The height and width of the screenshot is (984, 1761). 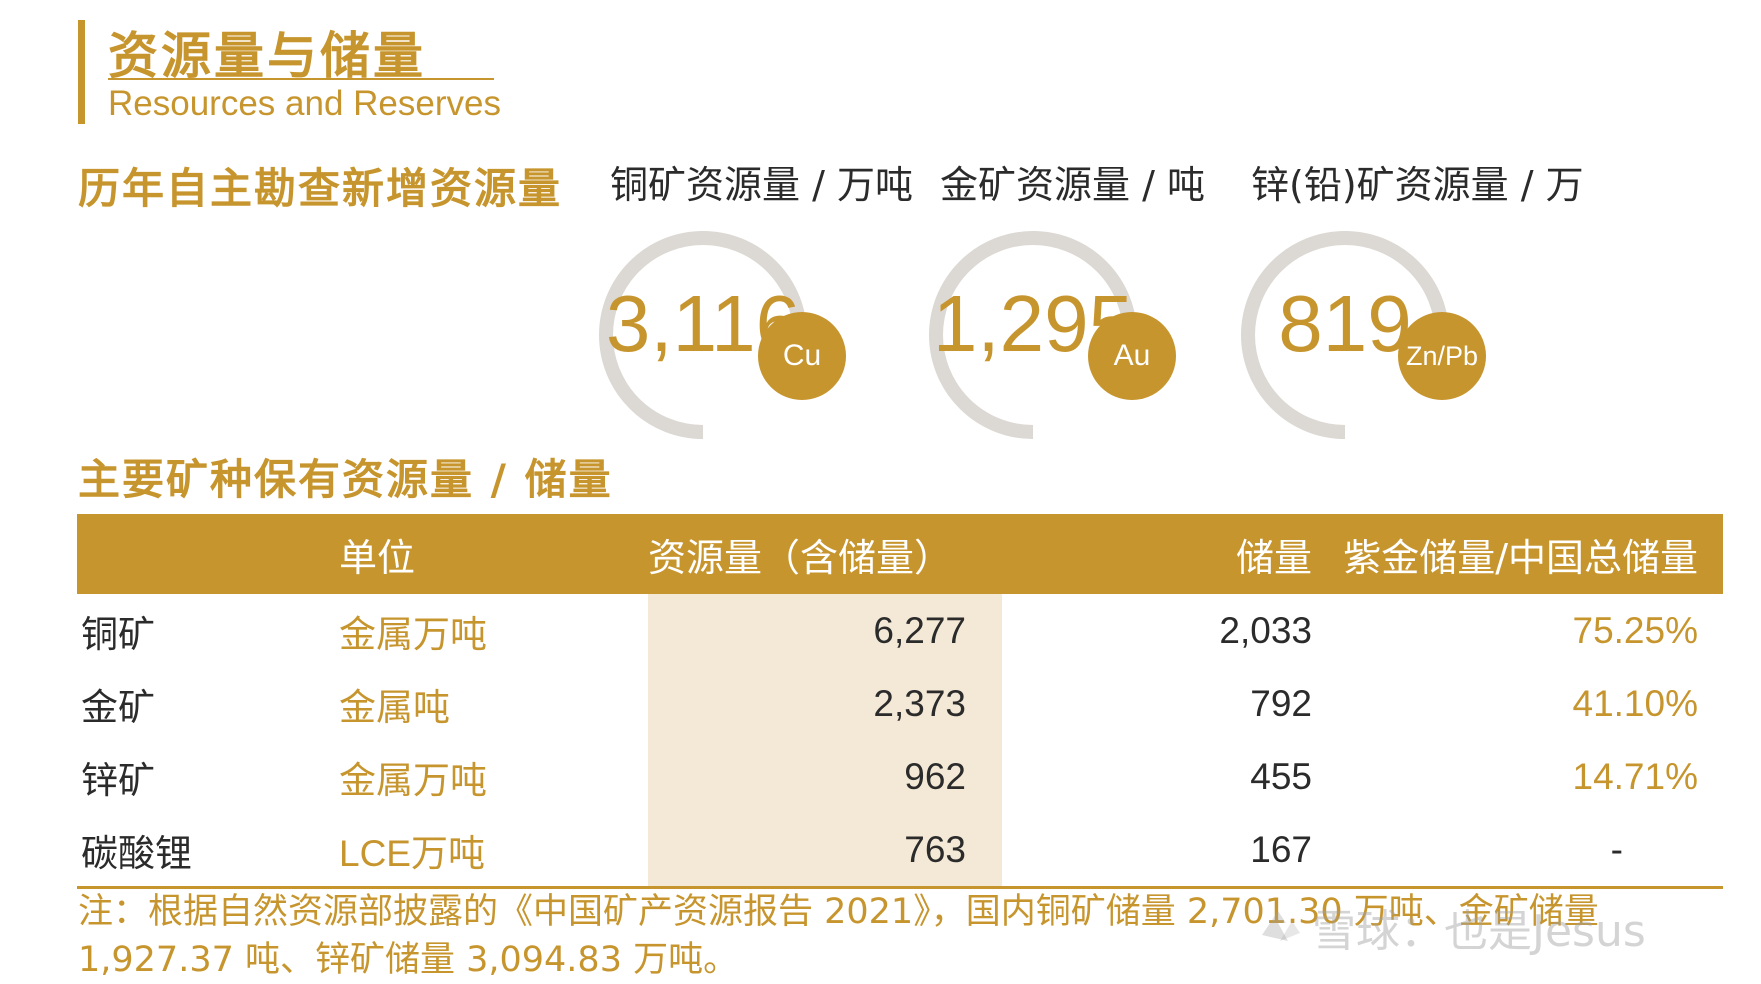 What do you see at coordinates (493, 554) in the screenshot?
I see `column-header-unit: 单位` at bounding box center [493, 554].